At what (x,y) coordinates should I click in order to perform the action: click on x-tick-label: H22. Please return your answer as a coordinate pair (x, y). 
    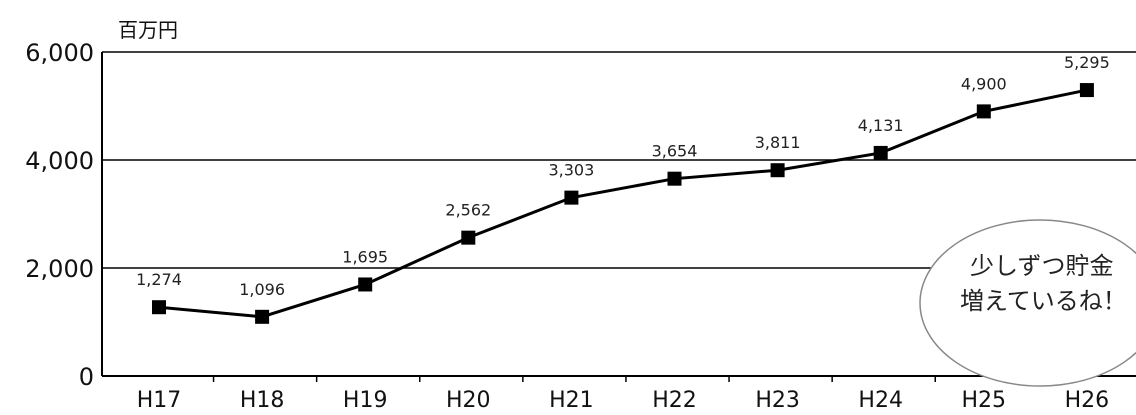
    Looking at the image, I should click on (674, 400).